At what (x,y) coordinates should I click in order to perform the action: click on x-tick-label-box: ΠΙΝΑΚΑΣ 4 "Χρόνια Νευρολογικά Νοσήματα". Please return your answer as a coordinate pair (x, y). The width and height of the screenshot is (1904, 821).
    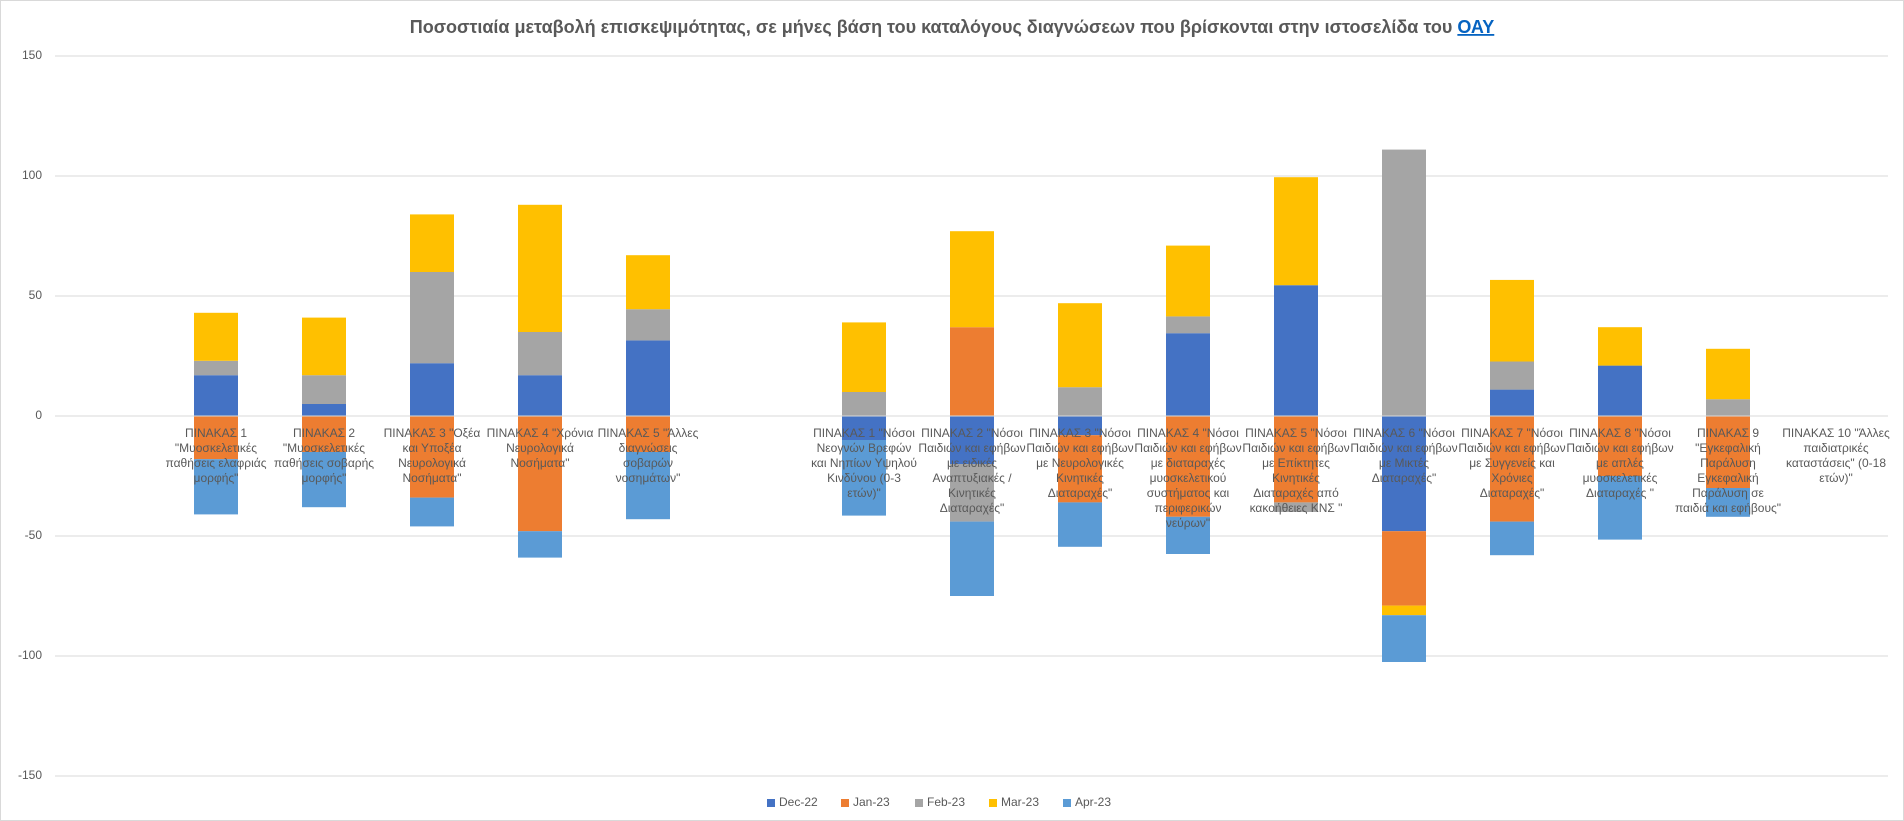
    Looking at the image, I should click on (540, 448).